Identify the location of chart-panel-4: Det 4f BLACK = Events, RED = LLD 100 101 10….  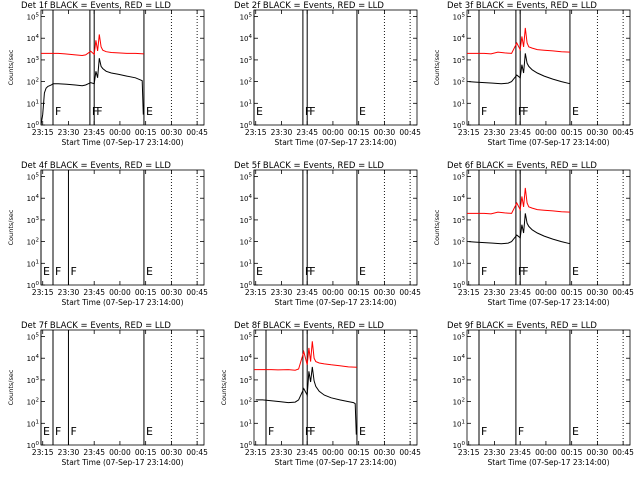
(107, 234).